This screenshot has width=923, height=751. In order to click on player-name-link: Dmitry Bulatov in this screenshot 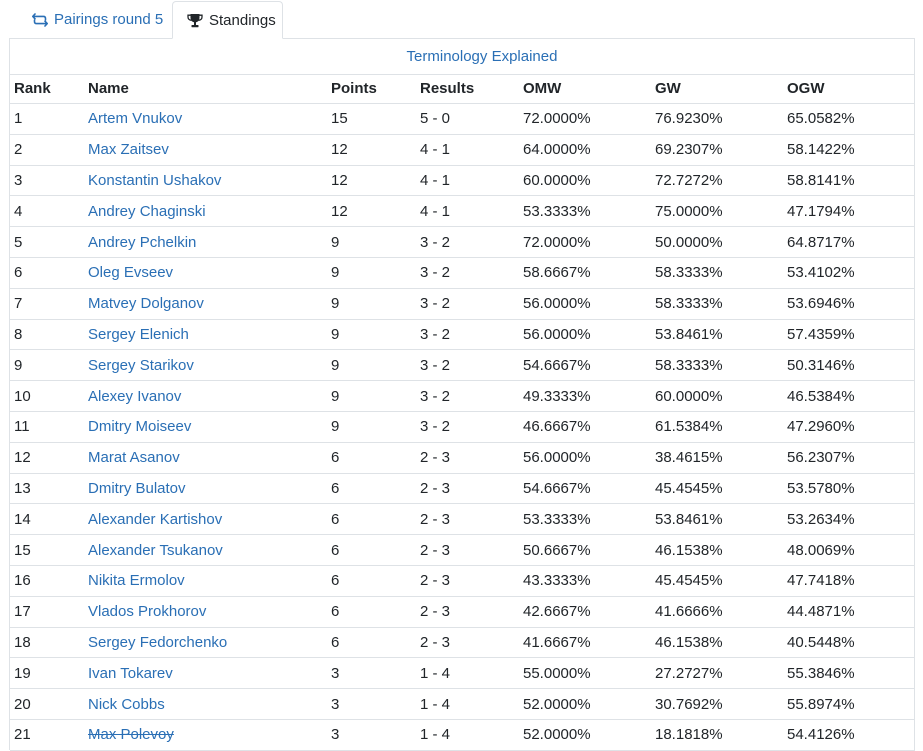, I will do `click(137, 488)`.